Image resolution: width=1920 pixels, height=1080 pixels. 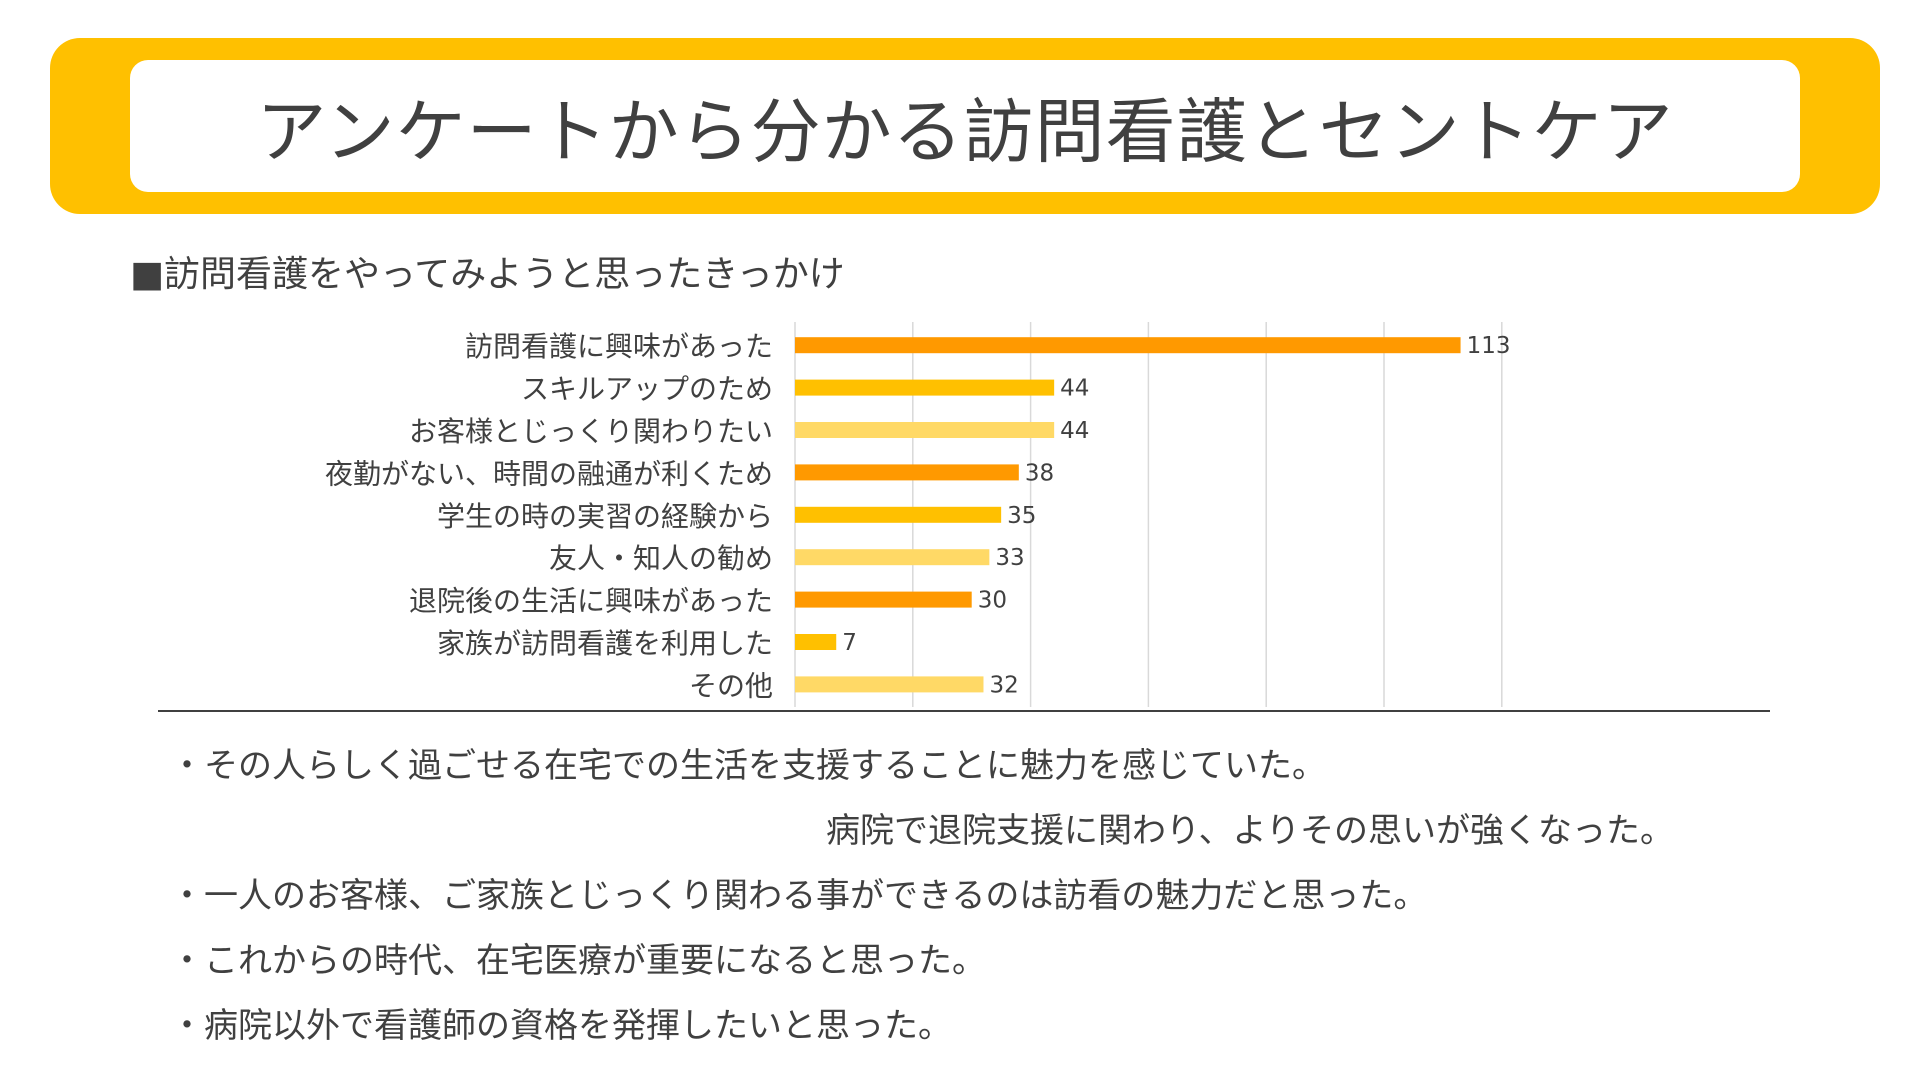 I want to click on title-box: アンケートから分かる訪問看護とセントケア, so click(x=965, y=126).